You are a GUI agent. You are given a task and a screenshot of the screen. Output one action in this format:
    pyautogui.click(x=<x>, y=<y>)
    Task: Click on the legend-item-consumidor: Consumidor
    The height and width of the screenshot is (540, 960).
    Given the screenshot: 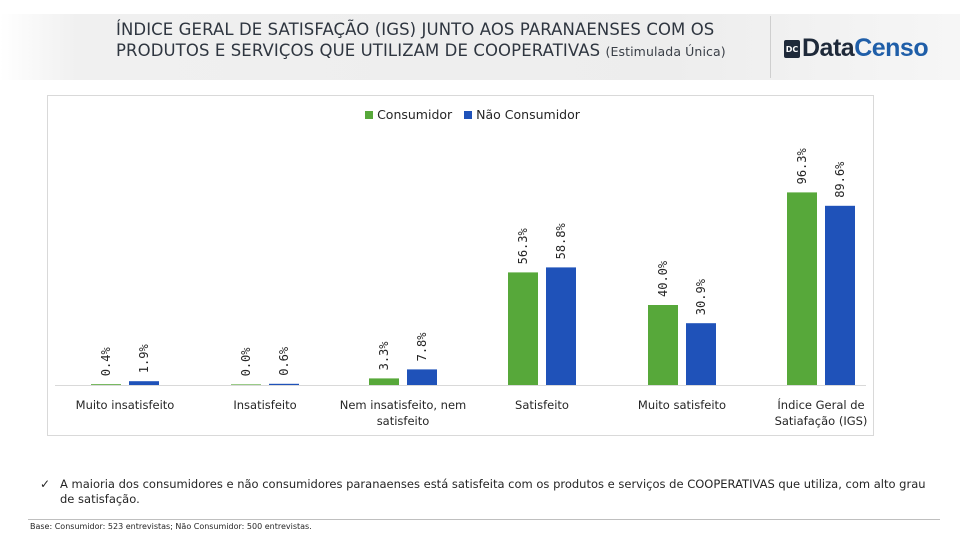 What is the action you would take?
    pyautogui.click(x=408, y=114)
    